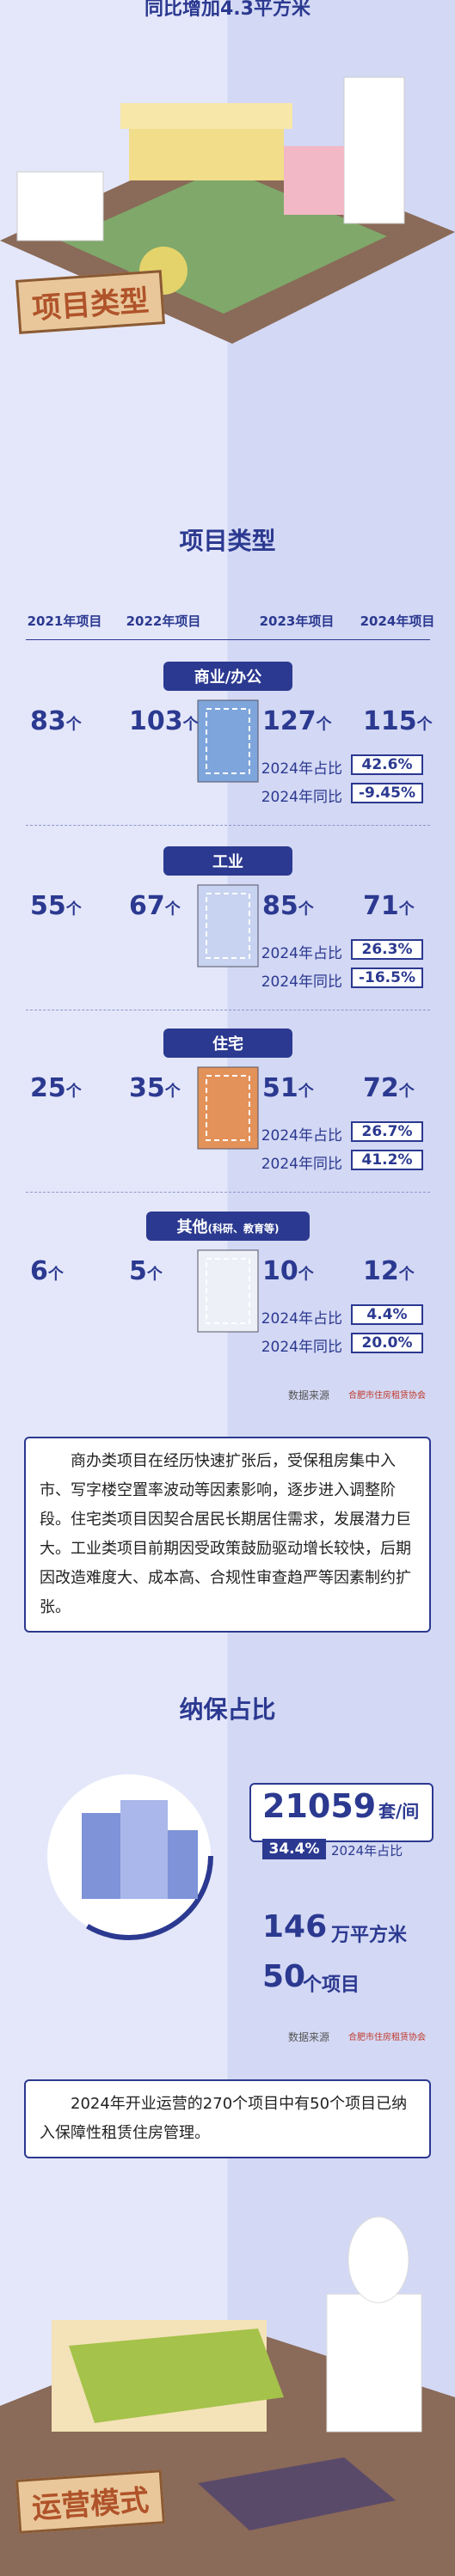  Describe the element at coordinates (56, 721) in the screenshot. I see `count: 83个` at that location.